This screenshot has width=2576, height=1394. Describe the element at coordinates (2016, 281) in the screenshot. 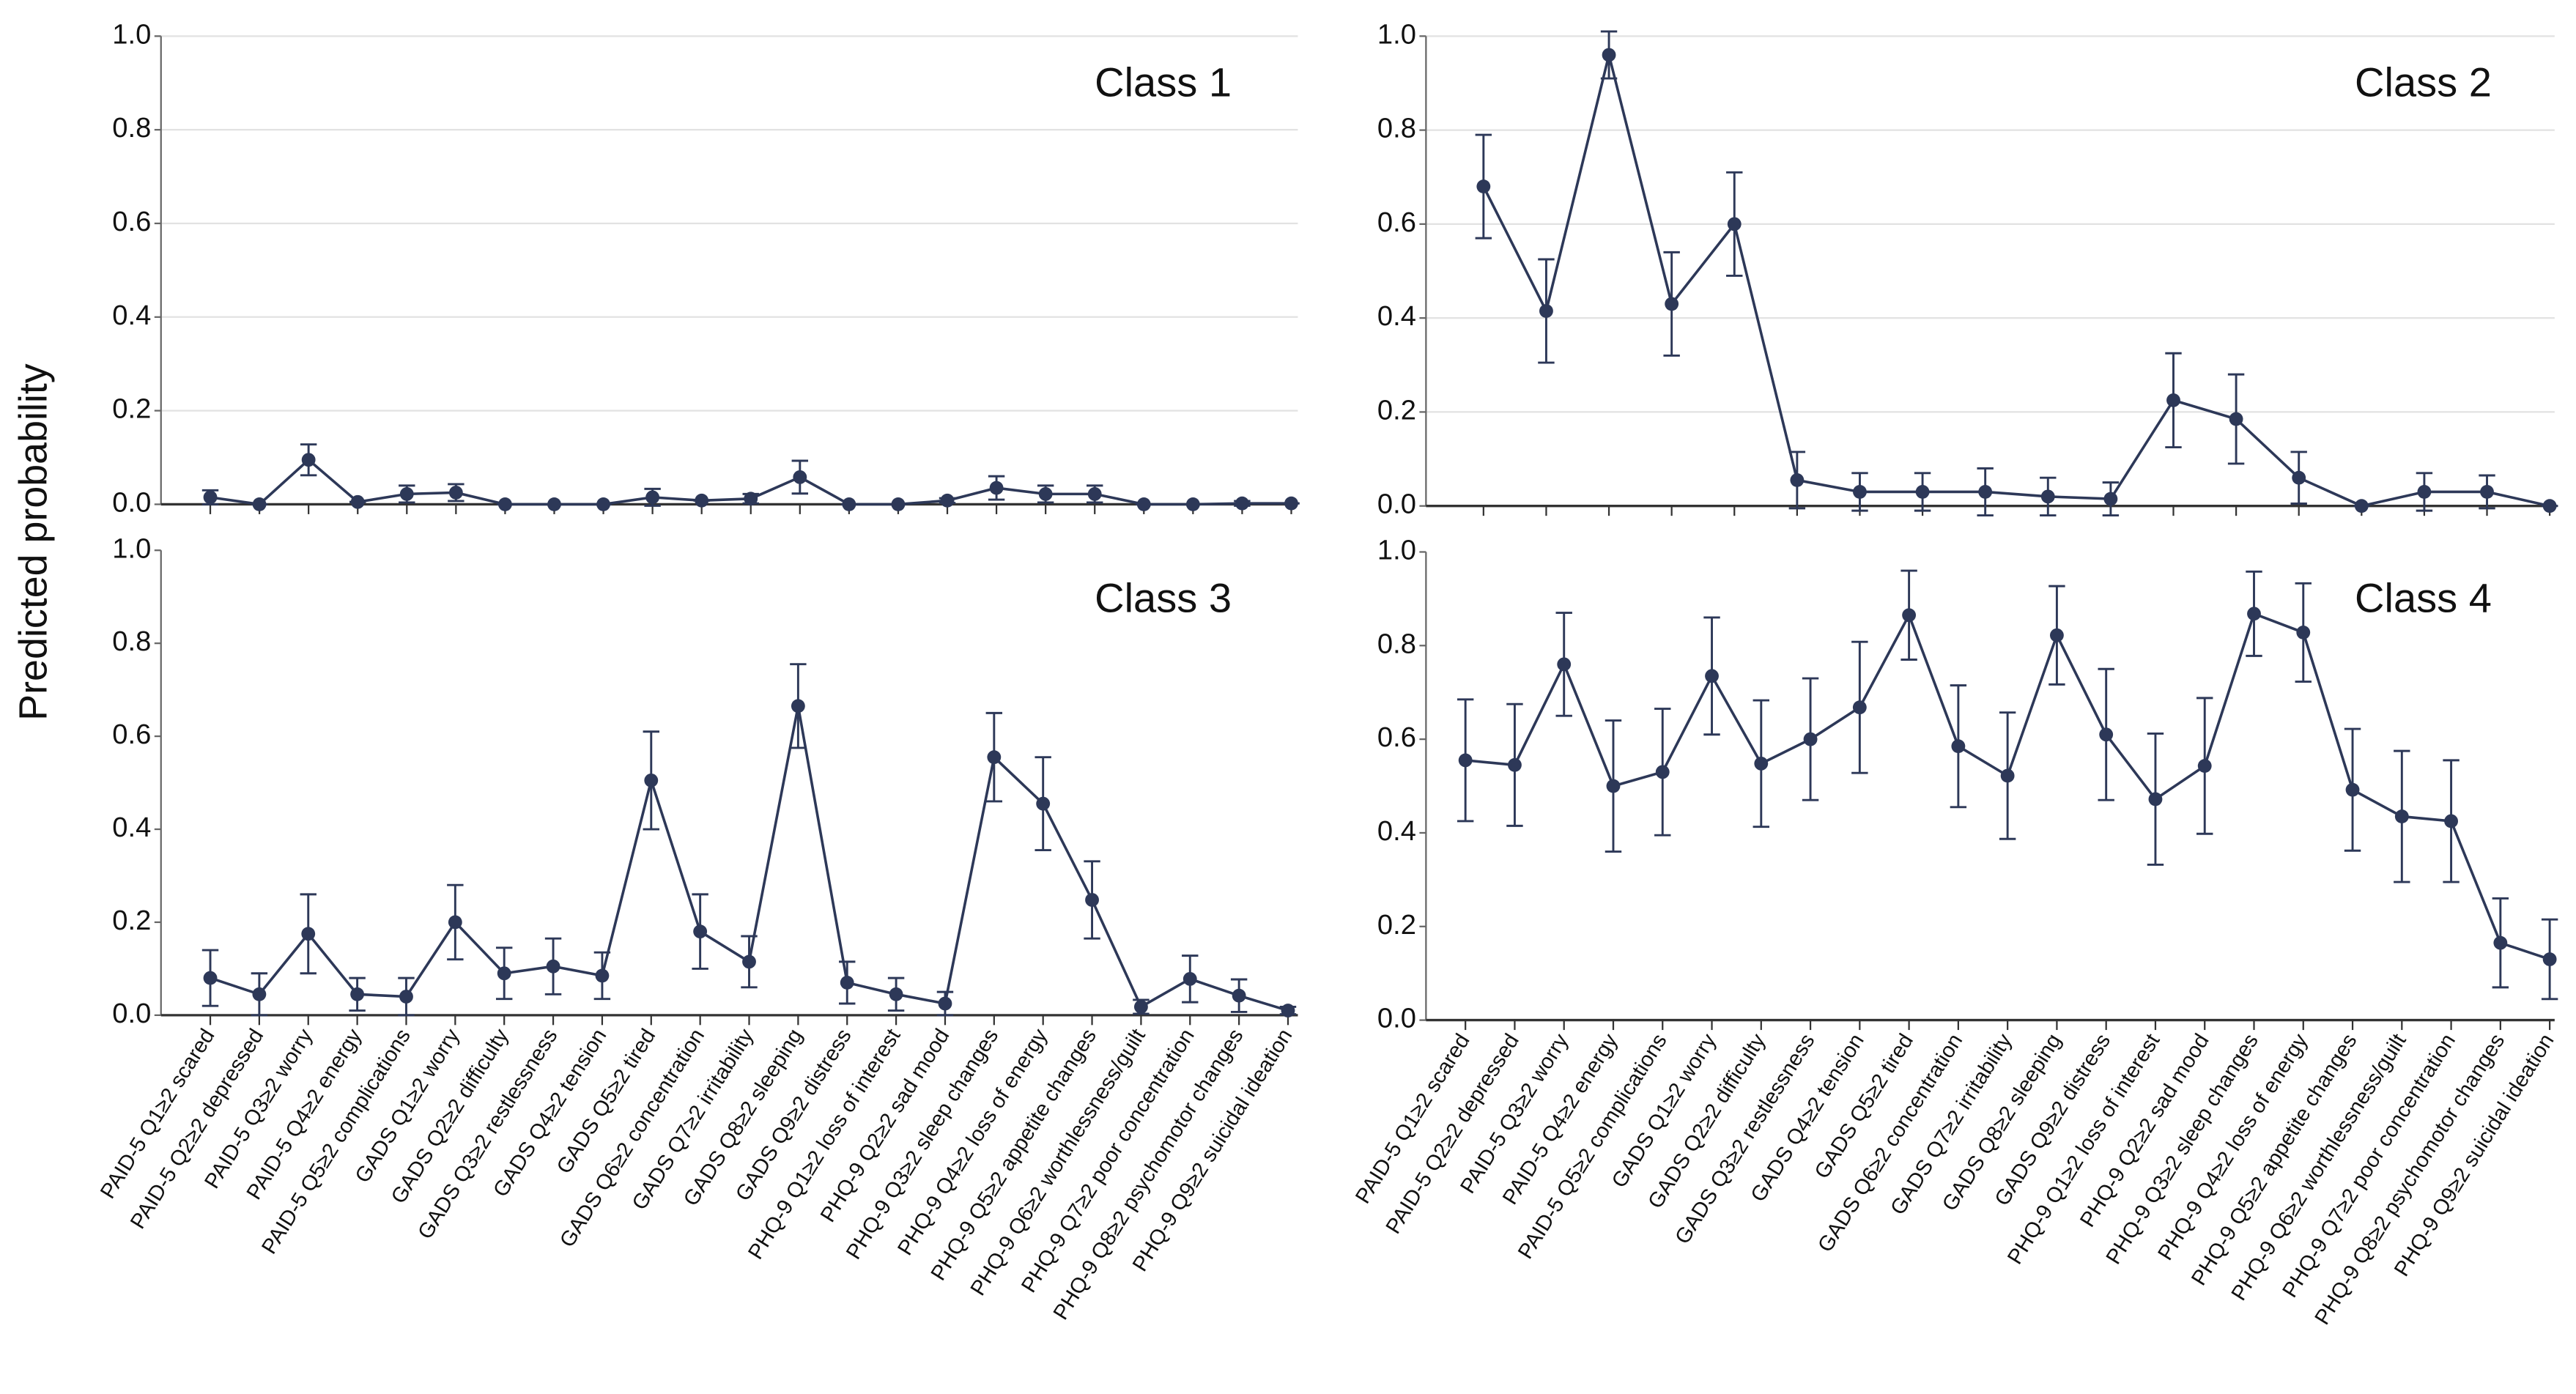

I see `series-line` at that location.